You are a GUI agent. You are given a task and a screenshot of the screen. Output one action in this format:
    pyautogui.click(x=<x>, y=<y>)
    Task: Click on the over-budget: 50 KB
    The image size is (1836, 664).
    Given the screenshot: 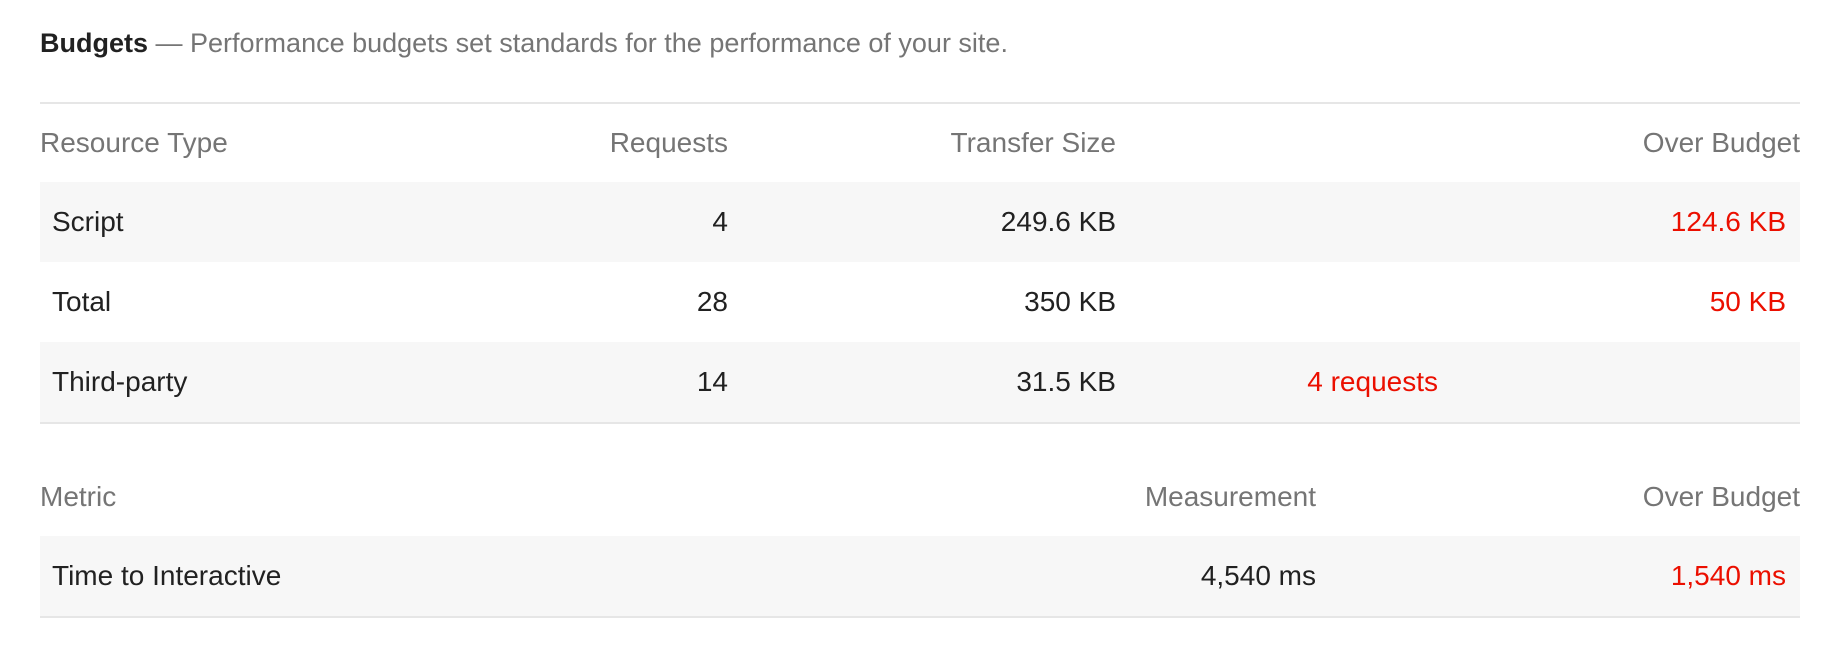 What is the action you would take?
    pyautogui.click(x=1747, y=301)
    